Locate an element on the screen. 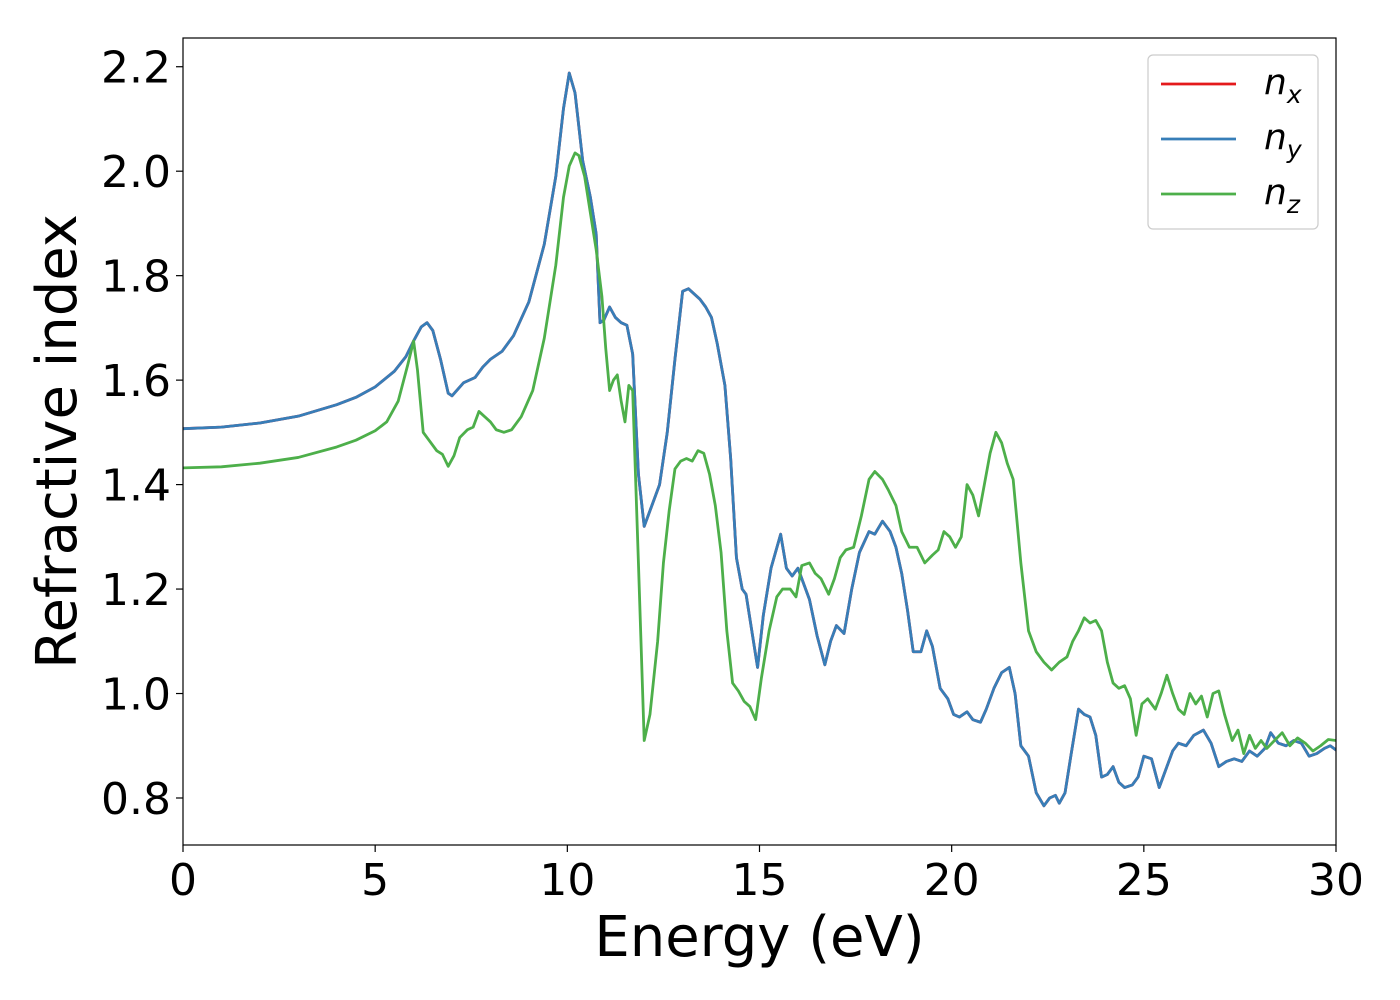 The image size is (1400, 1000). x-tick-label: 15 is located at coordinates (760, 880).